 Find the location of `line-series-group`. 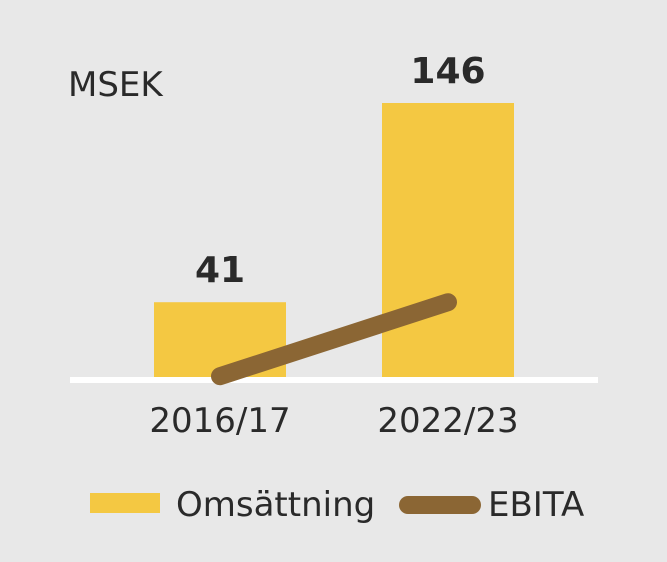

line-series-group is located at coordinates (334, 339).